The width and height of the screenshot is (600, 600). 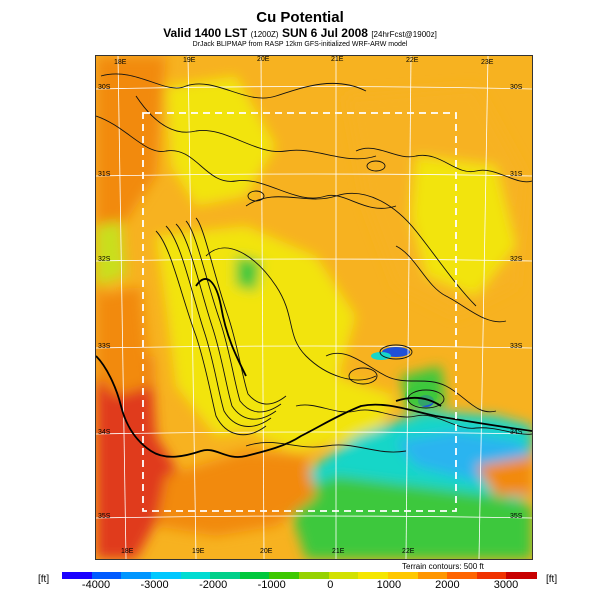 What do you see at coordinates (487, 62) in the screenshot?
I see `lon-label-top-5: 23E` at bounding box center [487, 62].